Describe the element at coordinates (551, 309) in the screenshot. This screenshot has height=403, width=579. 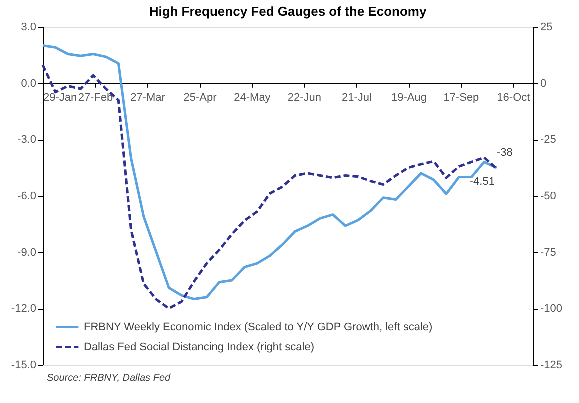
I see `y2-tick-label: -100` at that location.